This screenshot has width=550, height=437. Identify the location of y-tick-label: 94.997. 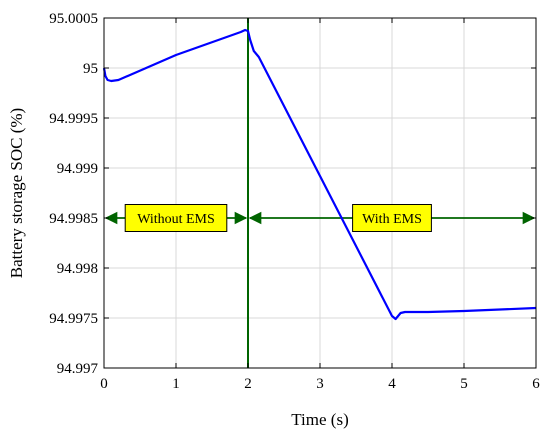
(78, 369).